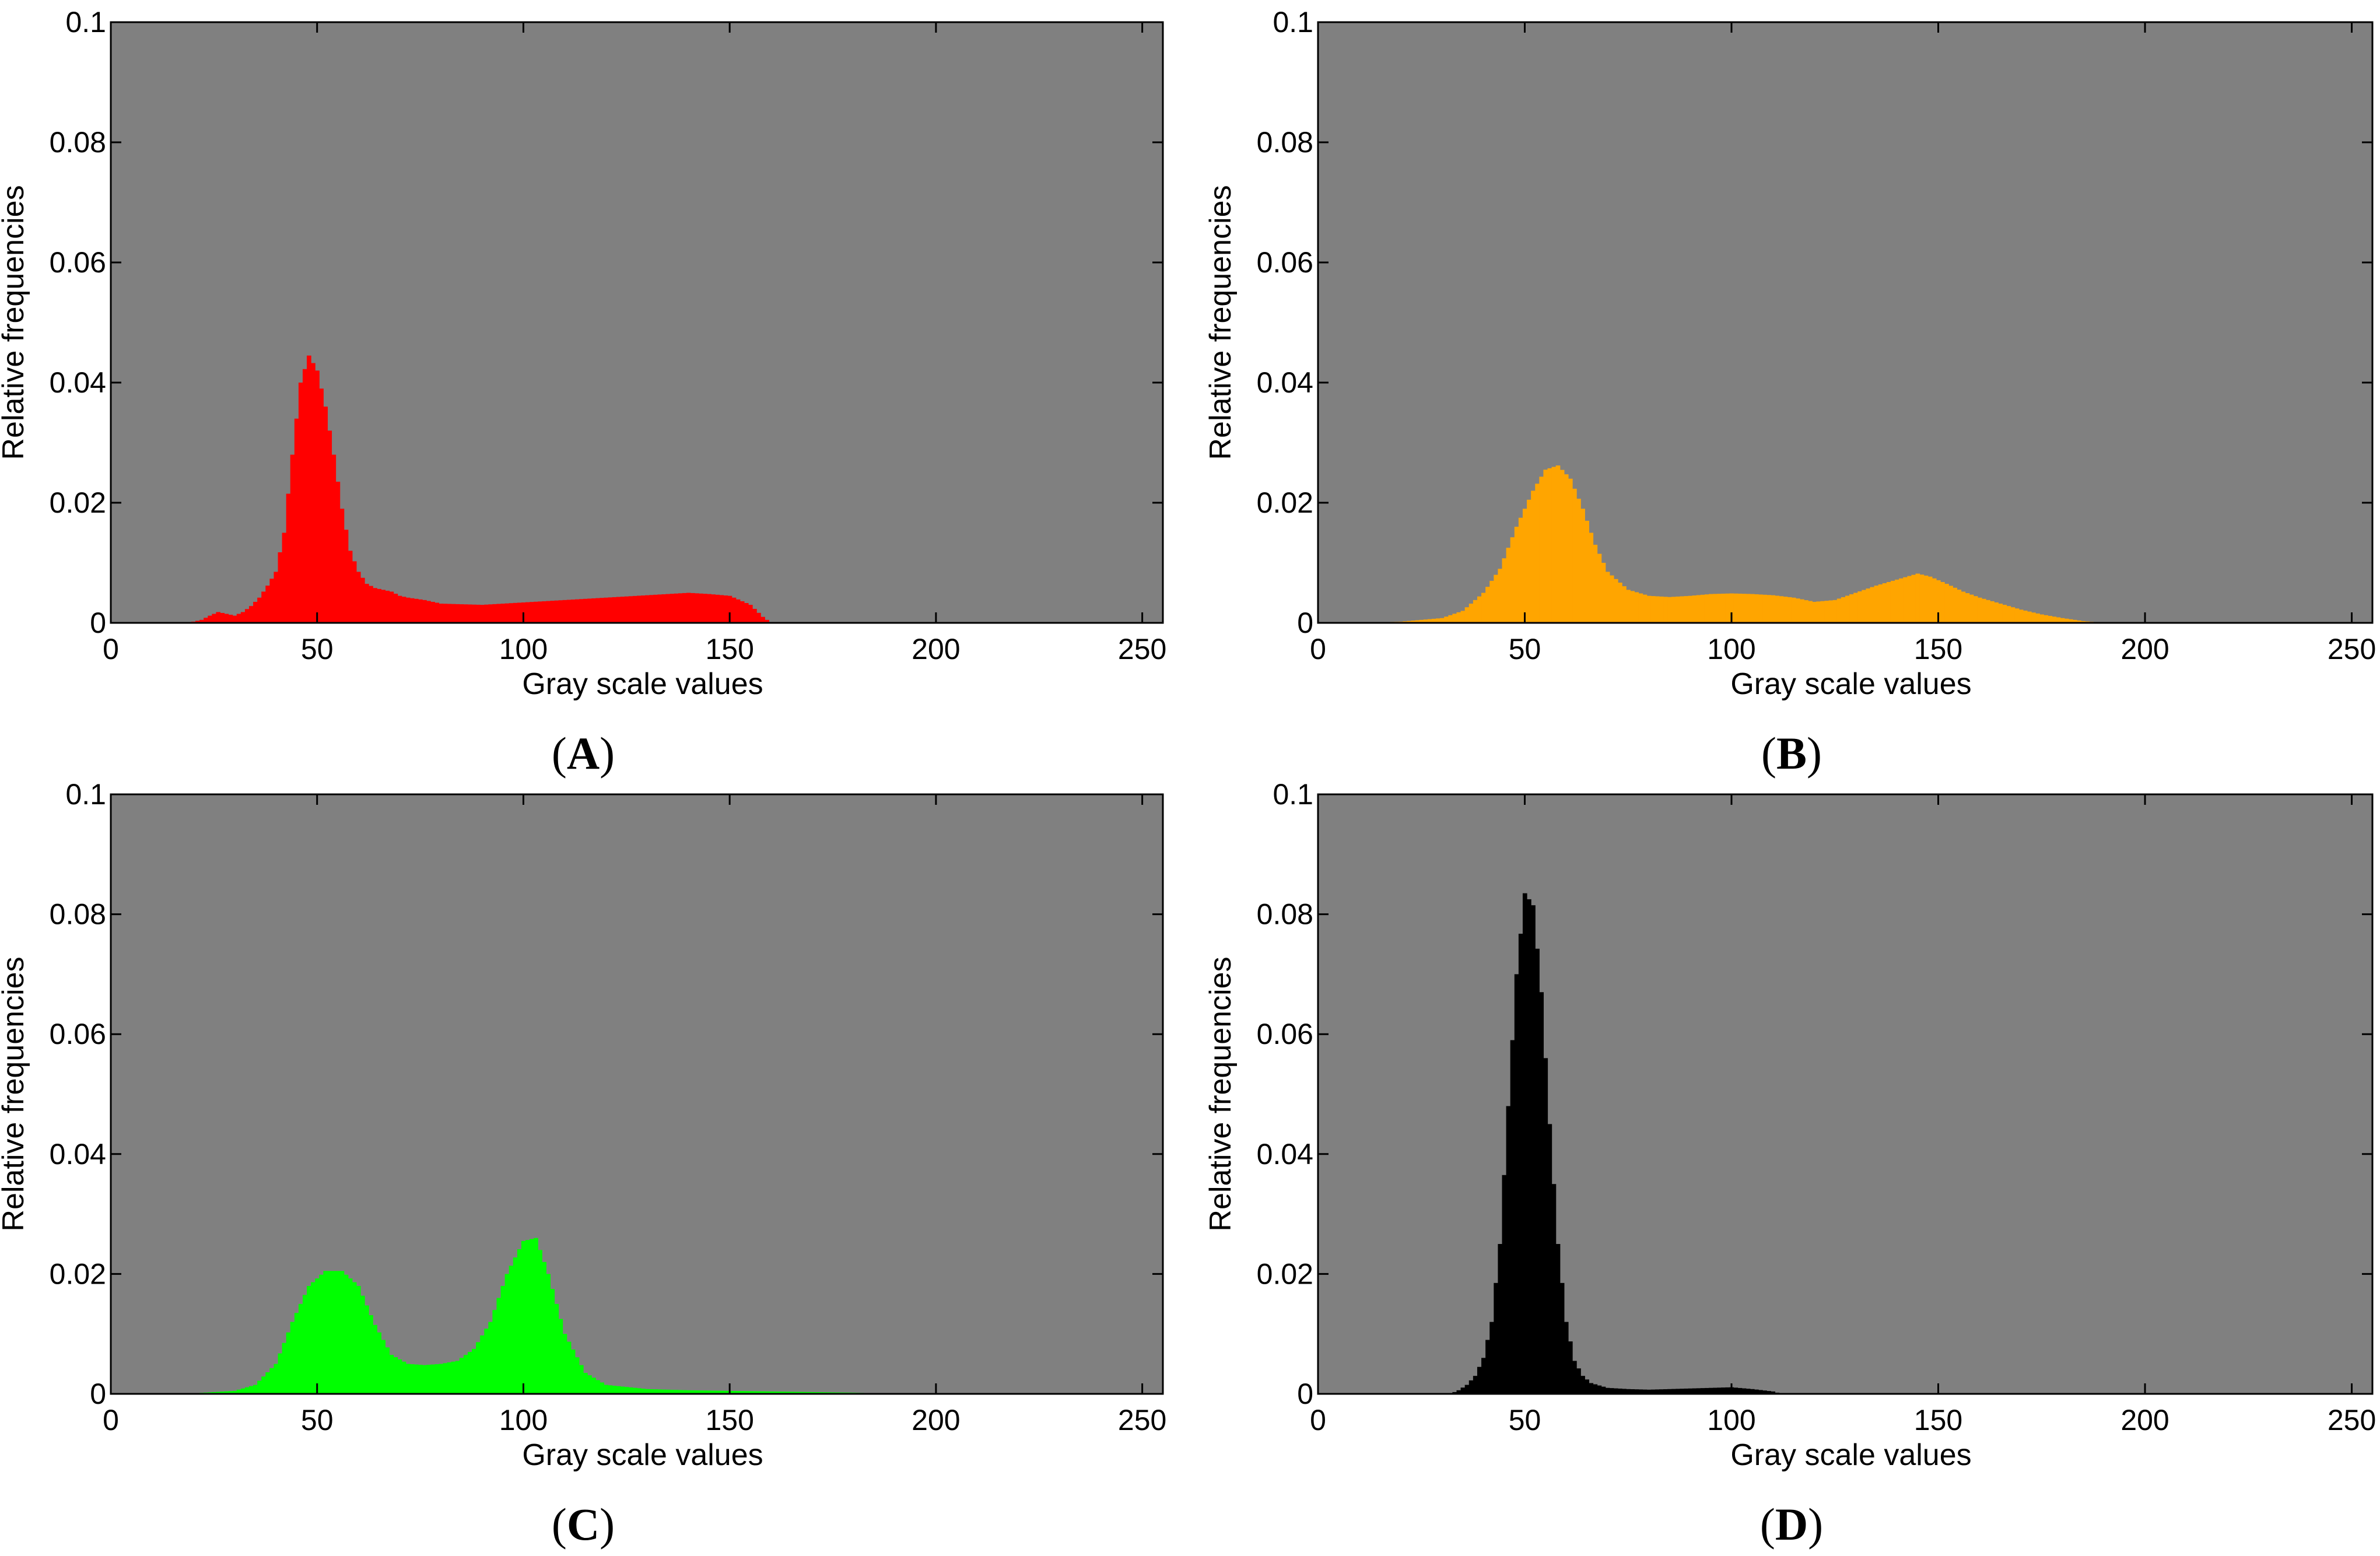 This screenshot has height=1556, width=2380. I want to click on y-tick-label: 0.06, so click(1285, 262).